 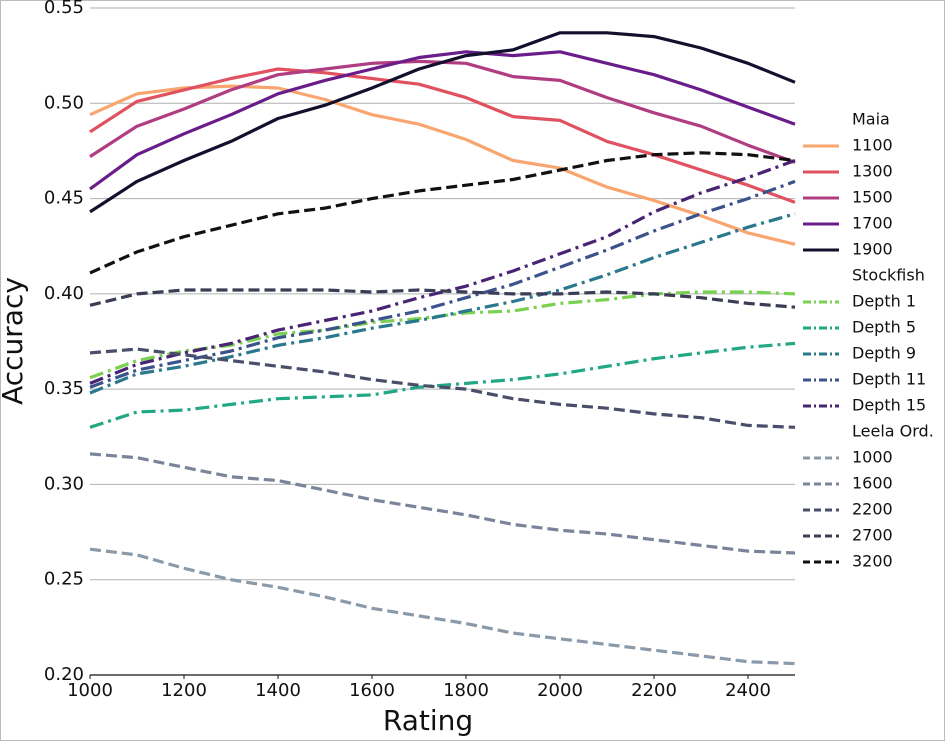 What do you see at coordinates (884, 301) in the screenshot?
I see `legend-label: Depth 1` at bounding box center [884, 301].